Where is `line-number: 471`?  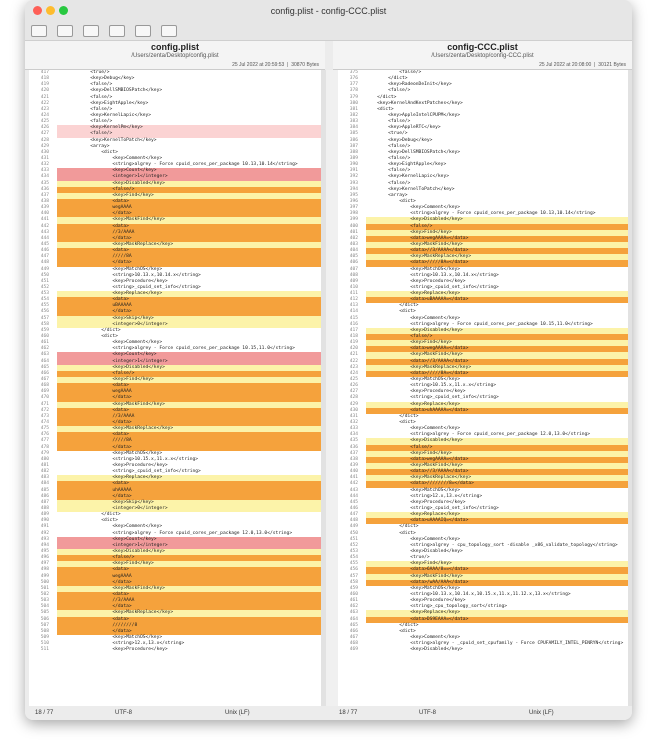
line-number: 471 is located at coordinates (44, 404).